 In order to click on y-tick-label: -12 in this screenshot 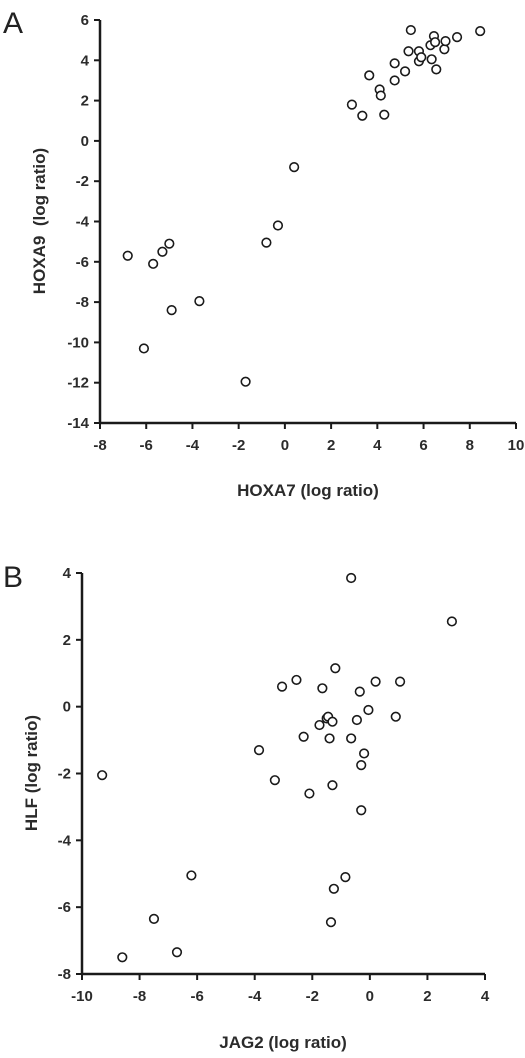, I will do `click(78, 383)`.